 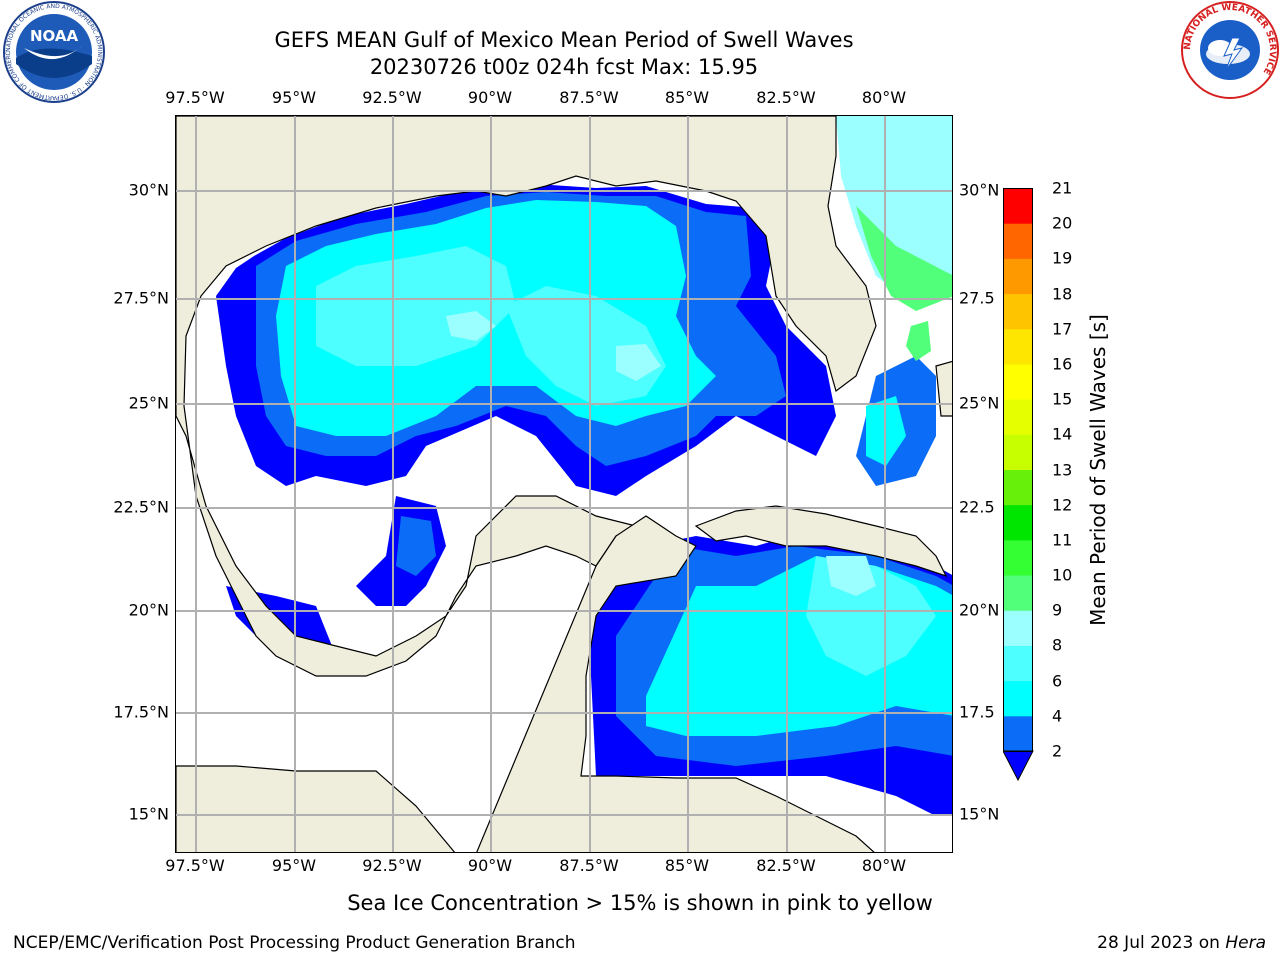 I want to click on nws-logo: NATIONAL WEATHER SERVICE, so click(x=1230, y=50).